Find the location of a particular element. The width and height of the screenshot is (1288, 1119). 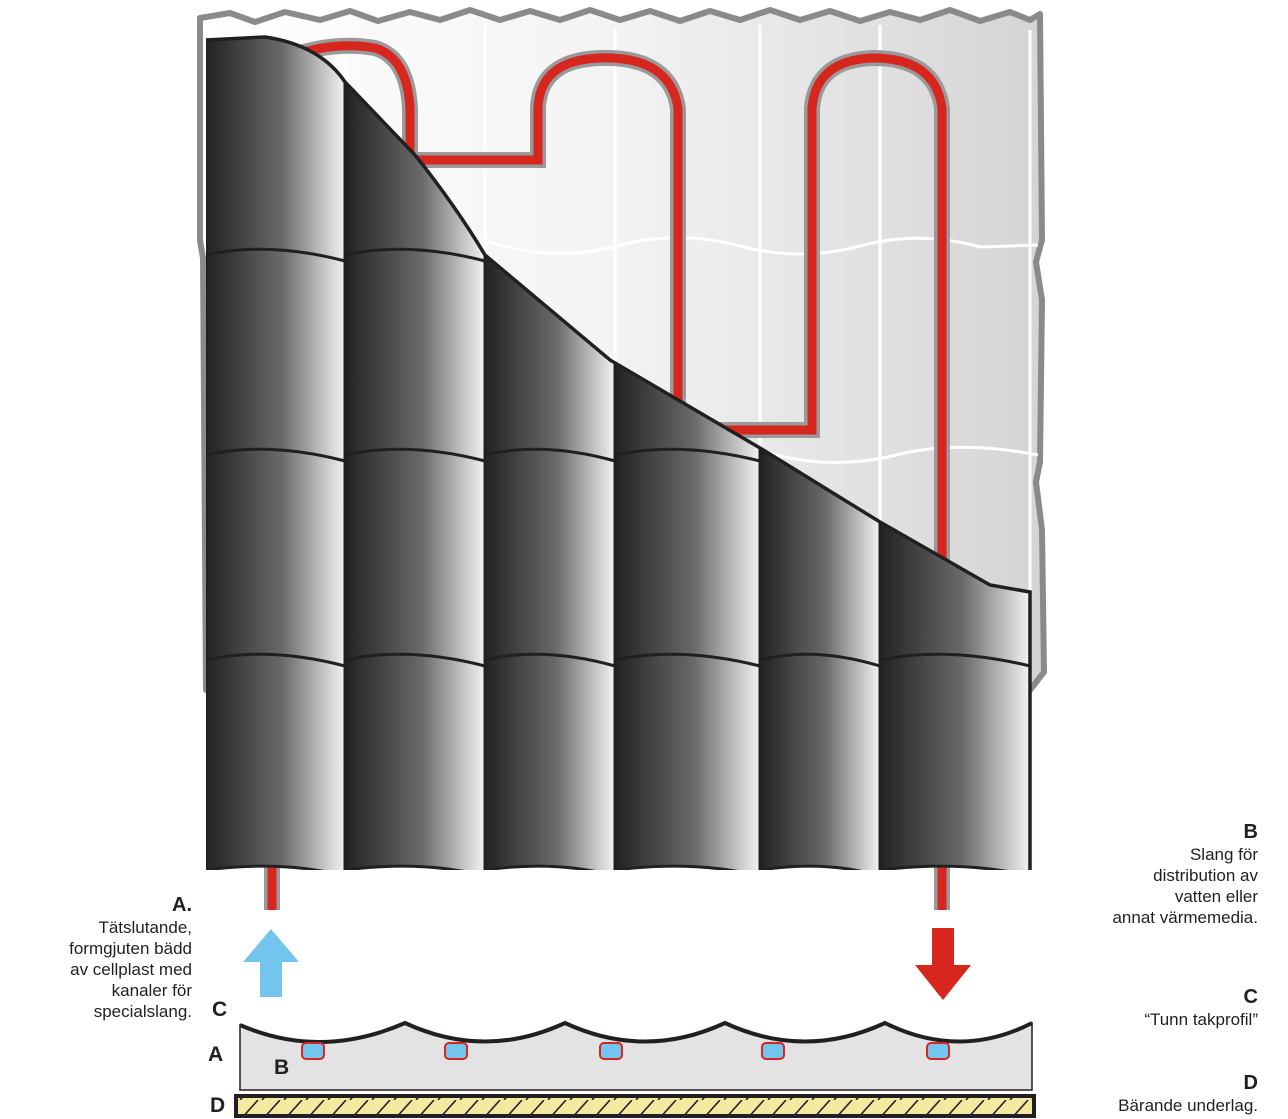

label-a-line: kanaler för is located at coordinates (151, 990).